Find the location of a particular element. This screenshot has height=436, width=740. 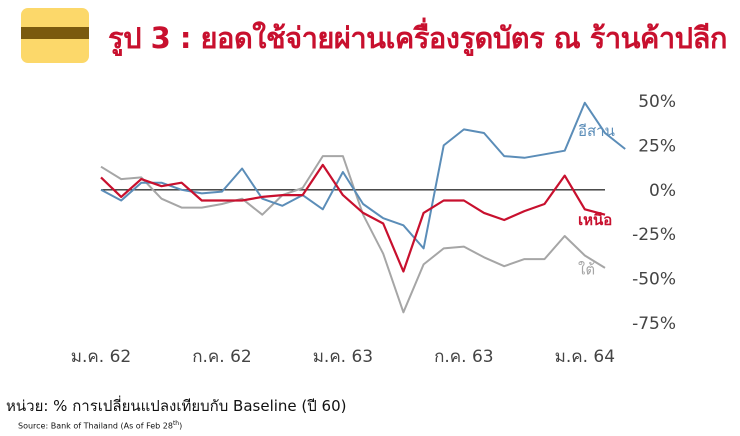

x-tick-label: ก.ค. 62 is located at coordinates (222, 357).